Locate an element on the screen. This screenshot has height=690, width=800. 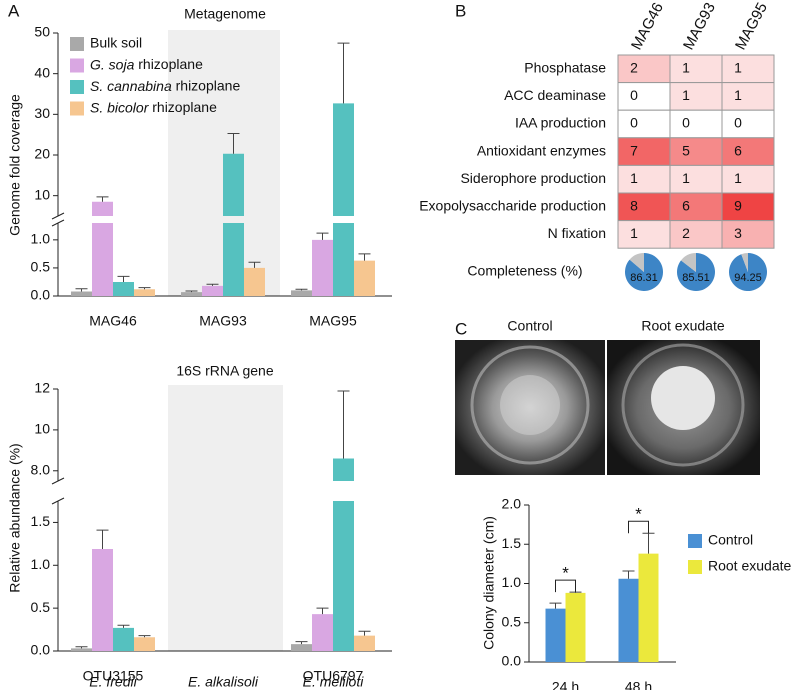
y-tick-label: 10 is located at coordinates (42, 194).